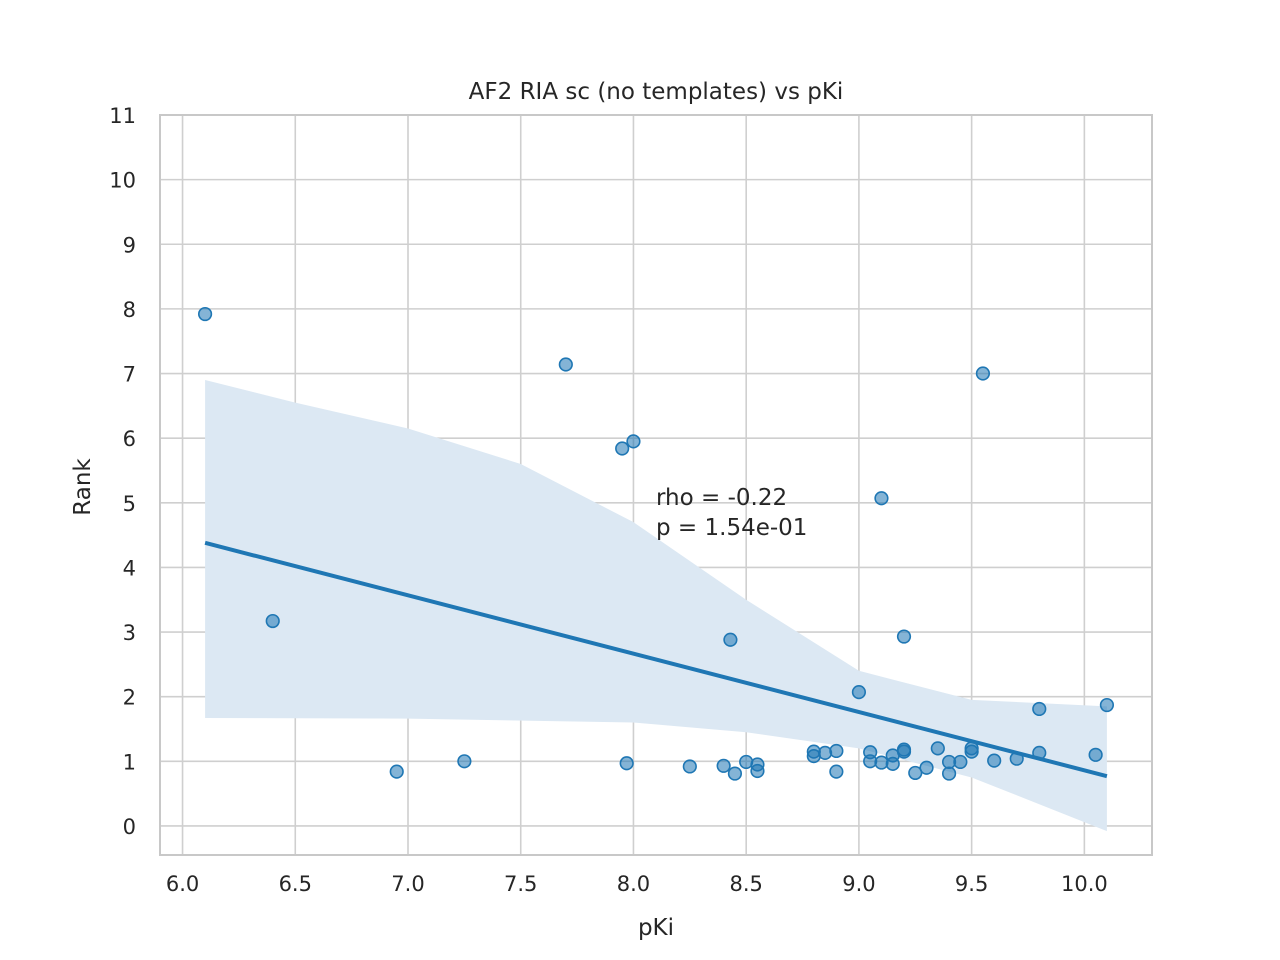 This screenshot has height=960, width=1280. I want to click on y-tick-label: 10, so click(122, 181).